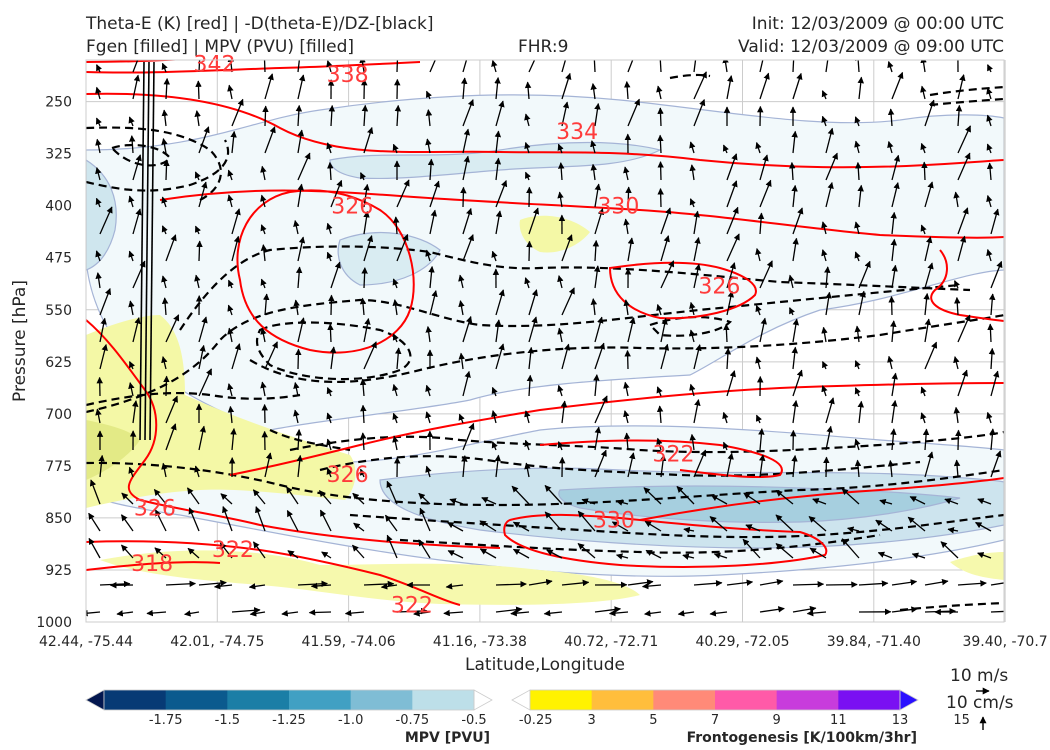 This screenshot has width=1050, height=750. I want to click on y-tick-label: 1000, so click(54, 623).